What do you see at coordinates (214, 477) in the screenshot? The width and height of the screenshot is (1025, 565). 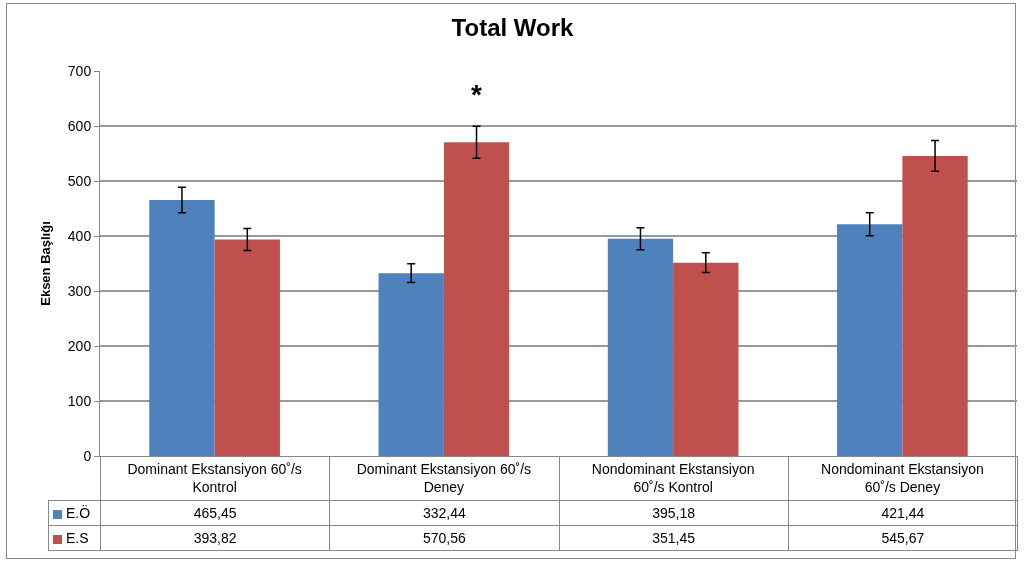 I see `x-tick-label: Dominant Ekstansiyon 60˚/s Kontrol` at bounding box center [214, 477].